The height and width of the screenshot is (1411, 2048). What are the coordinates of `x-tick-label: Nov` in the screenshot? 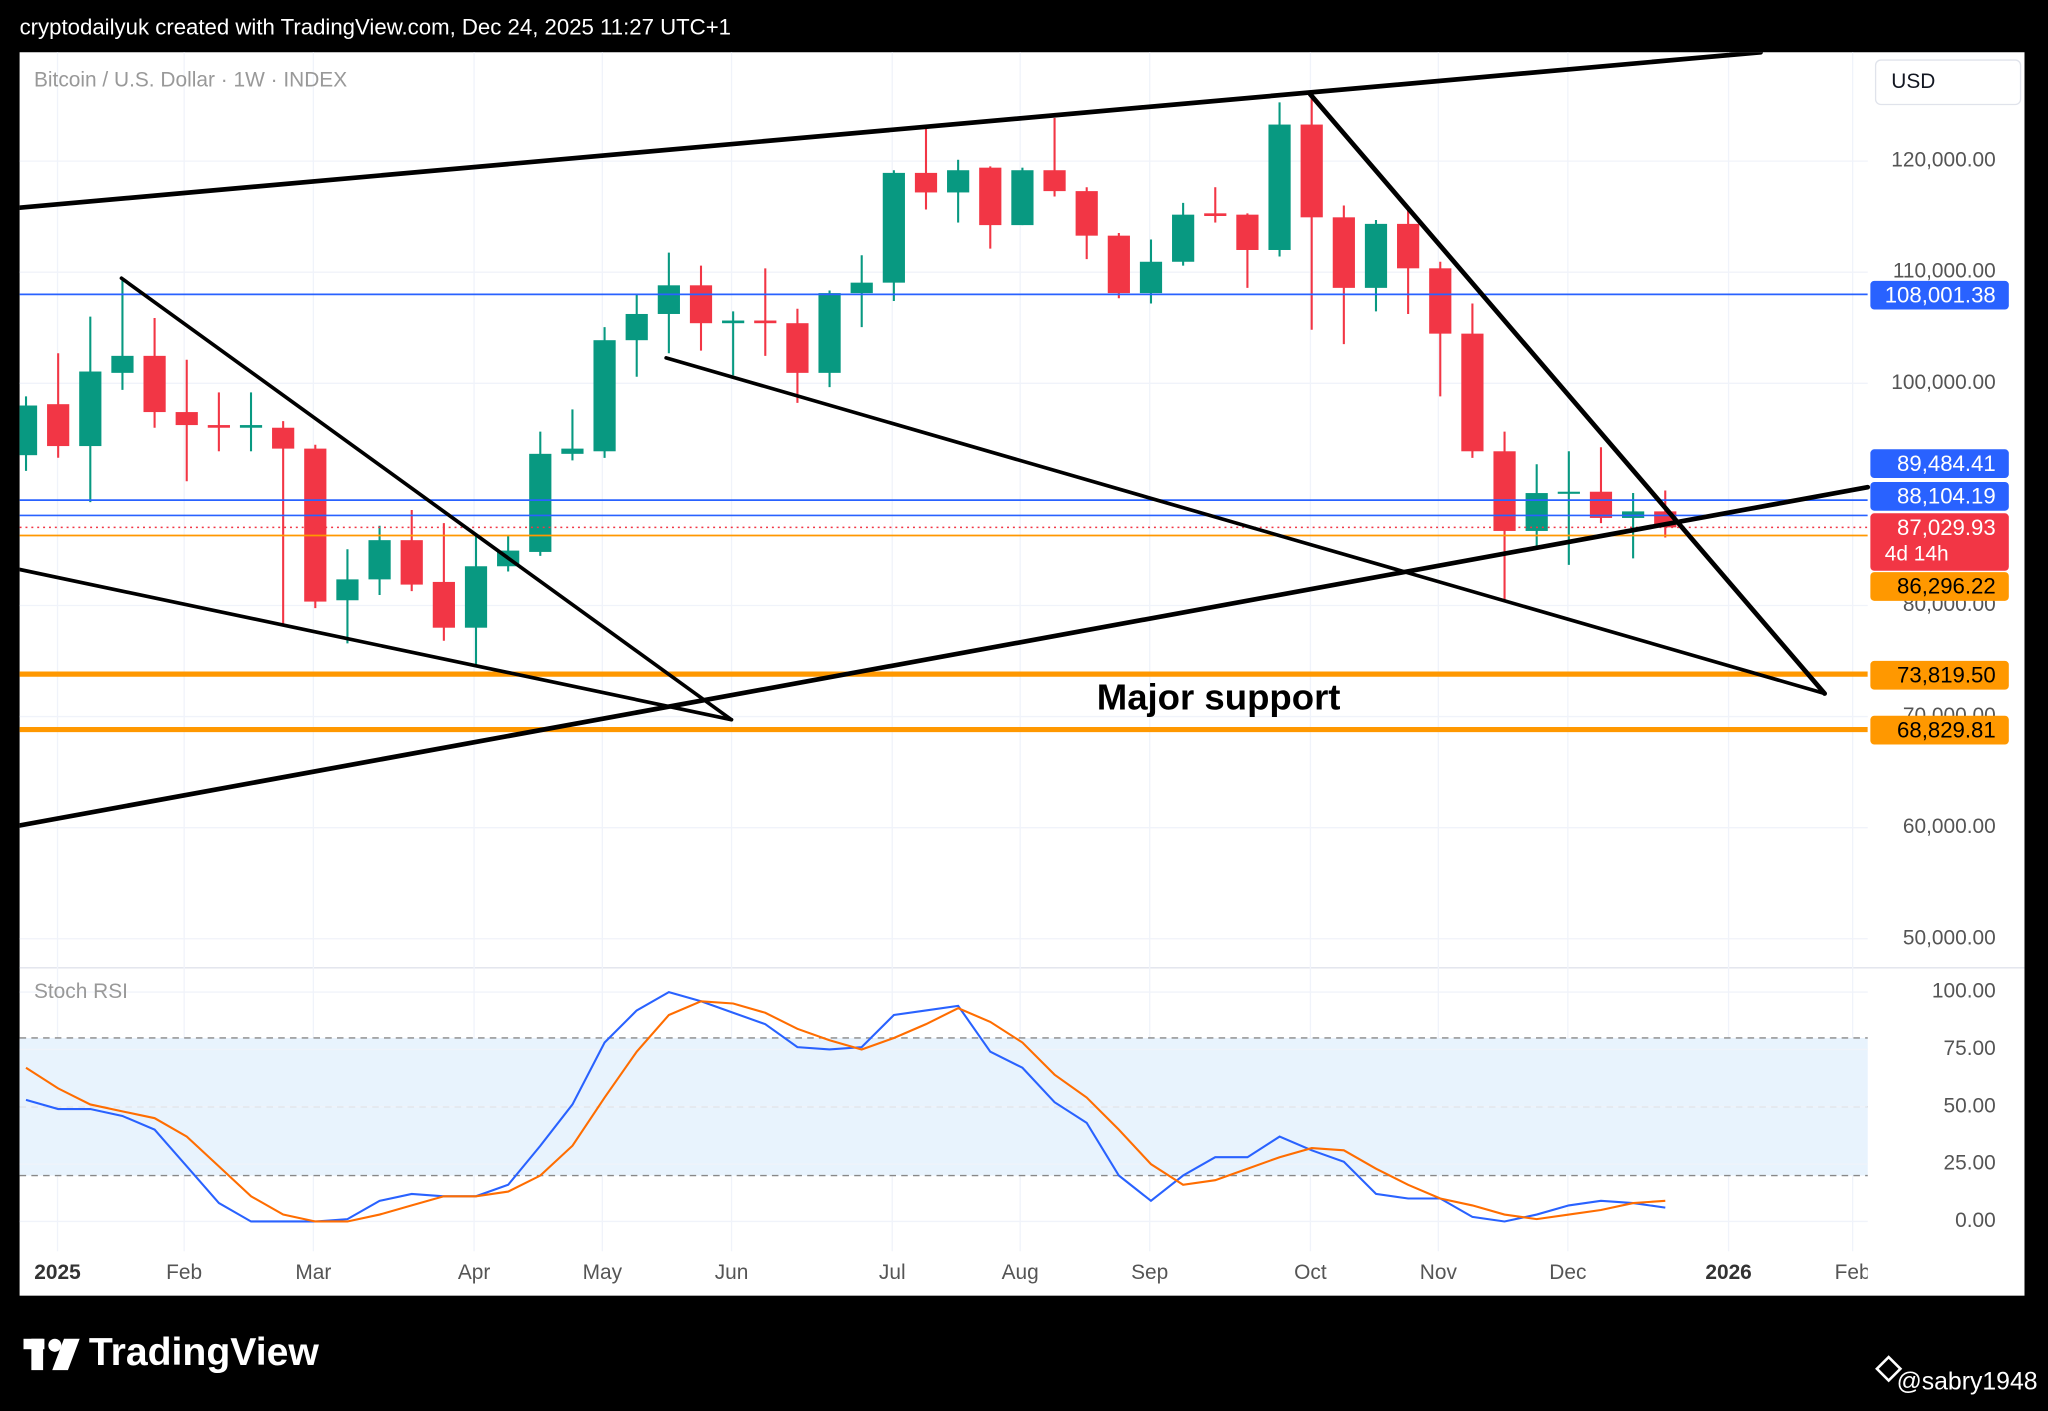 It's located at (1439, 1272).